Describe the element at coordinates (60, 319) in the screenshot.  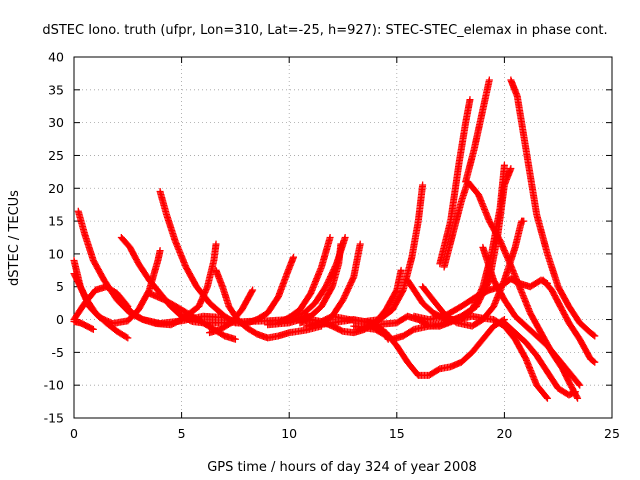
I see `y-tick-label: 0` at that location.